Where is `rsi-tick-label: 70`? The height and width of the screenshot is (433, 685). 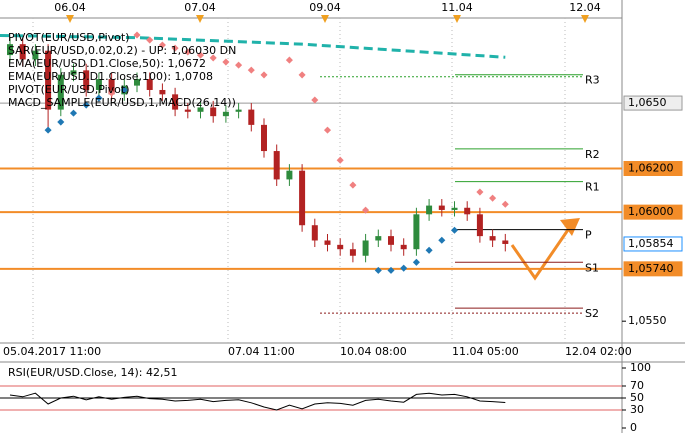 rsi-tick-label: 70 is located at coordinates (637, 385).